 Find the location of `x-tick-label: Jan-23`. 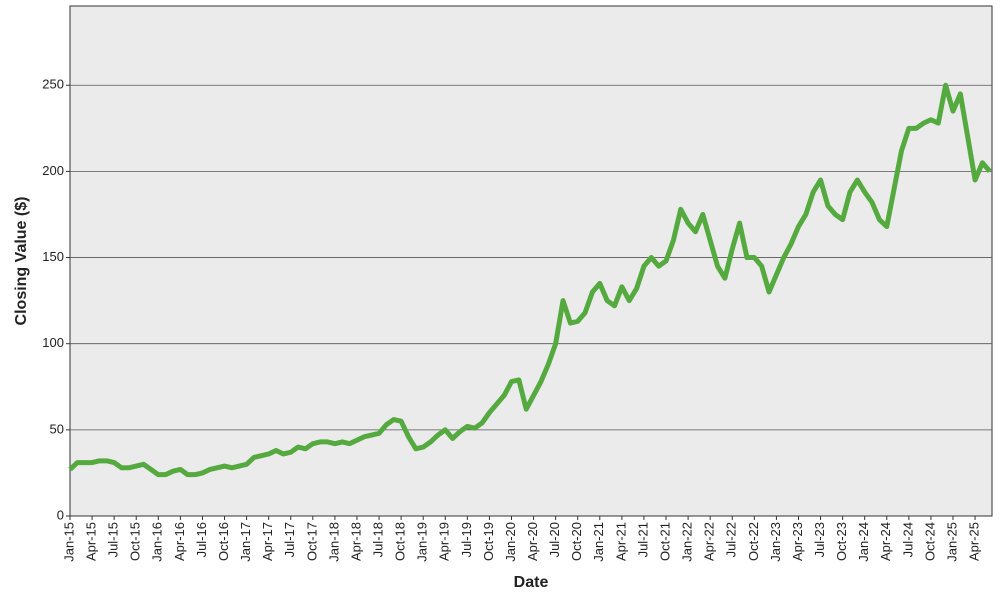

x-tick-label: Jan-23 is located at coordinates (775, 542).